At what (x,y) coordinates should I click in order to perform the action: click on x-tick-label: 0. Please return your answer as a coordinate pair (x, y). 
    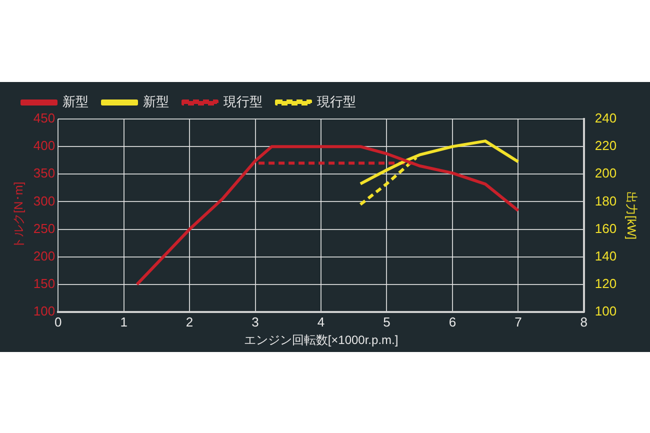
    Looking at the image, I should click on (58, 322).